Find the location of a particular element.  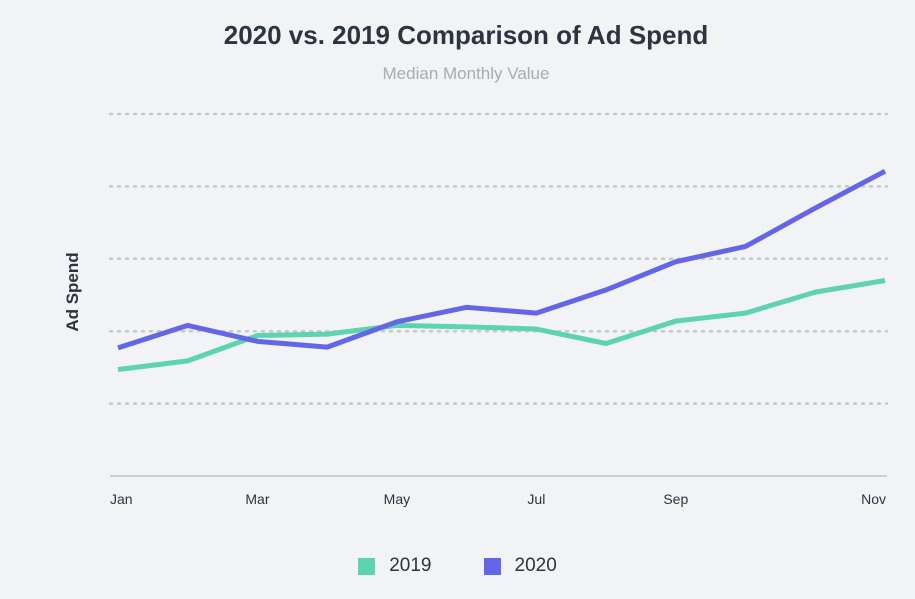

legend-label-2019: 2019 is located at coordinates (410, 565).